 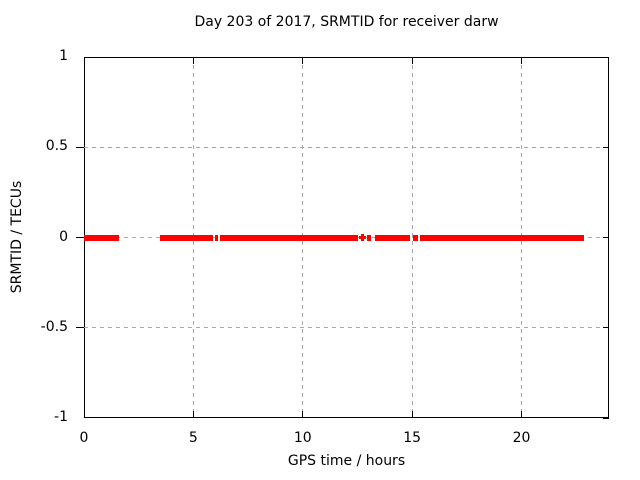 What do you see at coordinates (54, 326) in the screenshot?
I see `y-tick-label: -0.5` at bounding box center [54, 326].